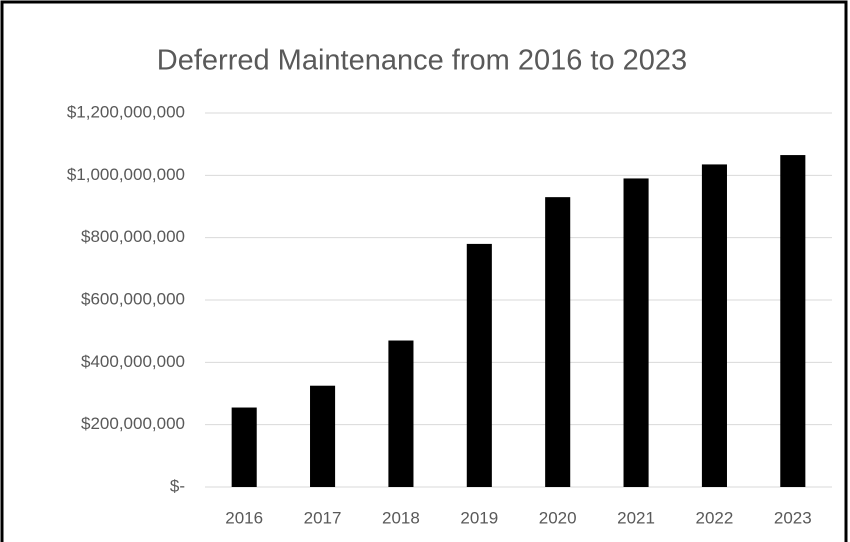  I want to click on y-tick-label: $1,000,000,000, so click(126, 174).